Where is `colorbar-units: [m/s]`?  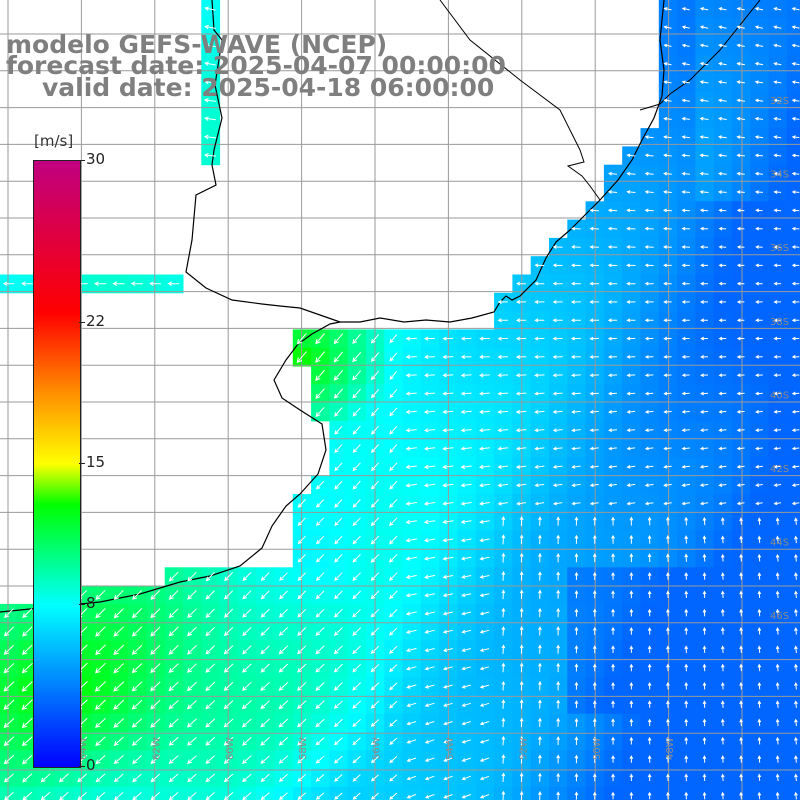
colorbar-units: [m/s] is located at coordinates (55, 143).